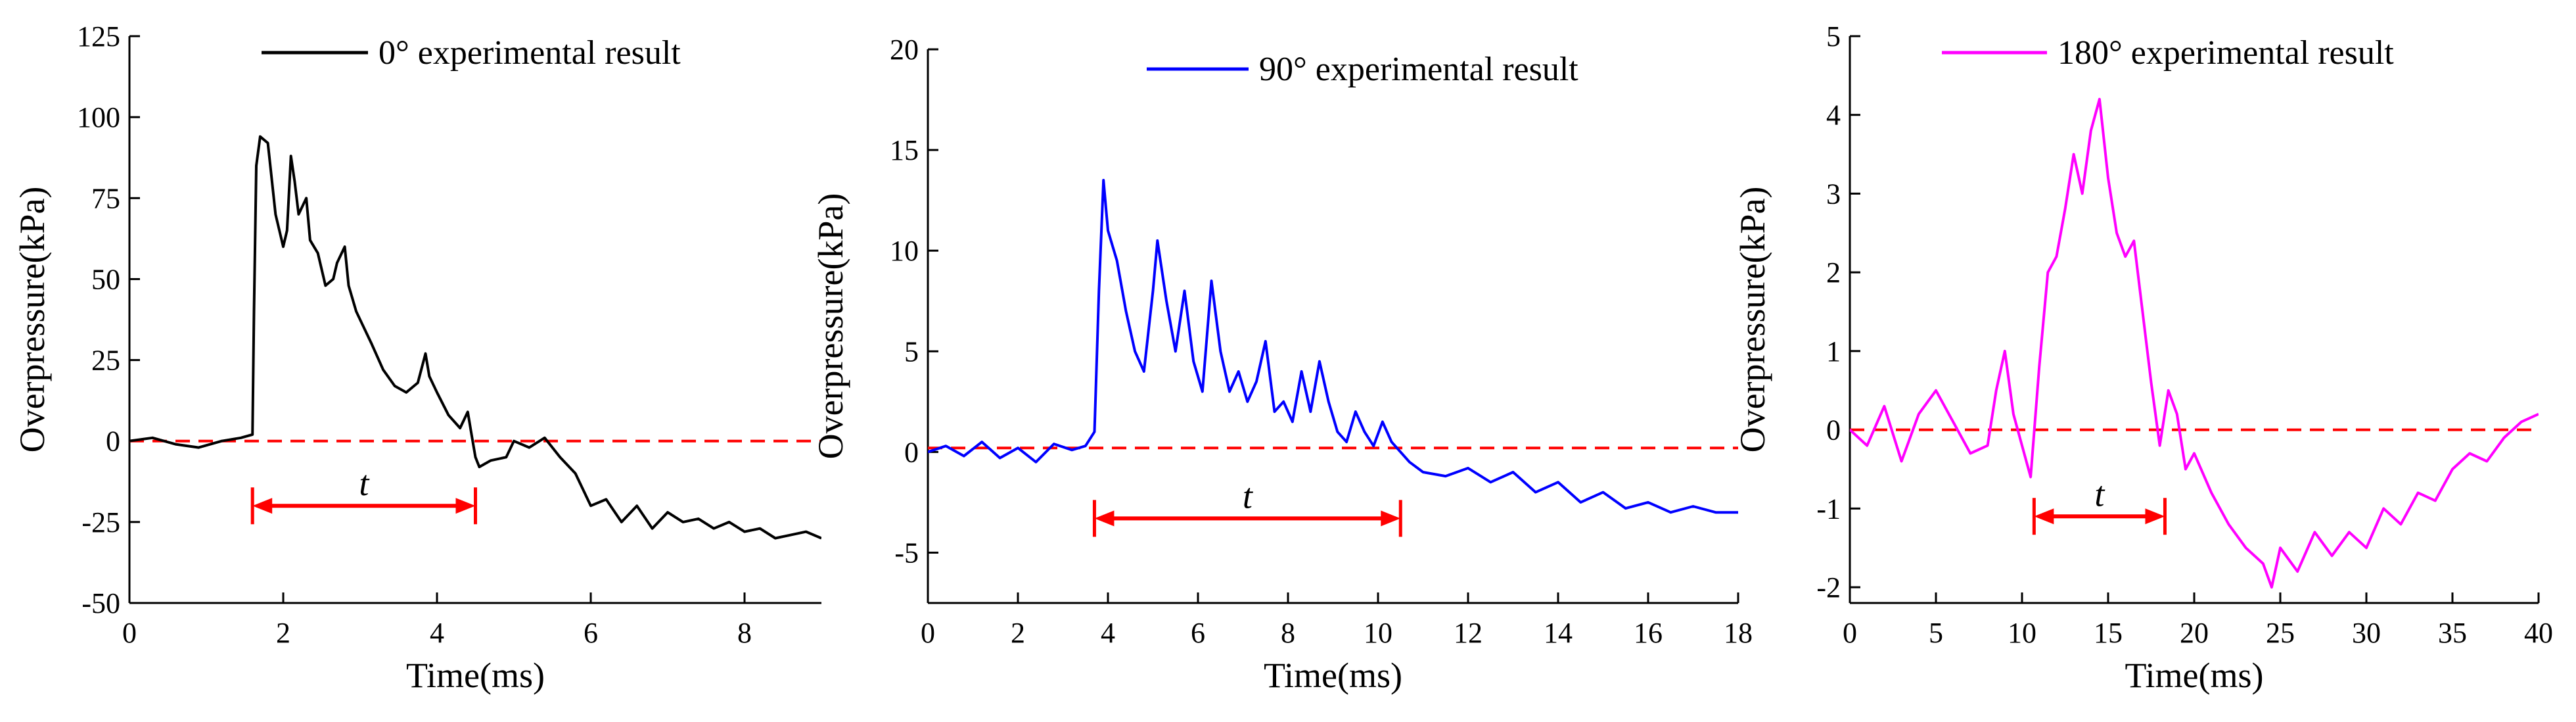 The width and height of the screenshot is (2576, 722). I want to click on y-tick-label: 4, so click(1833, 115).